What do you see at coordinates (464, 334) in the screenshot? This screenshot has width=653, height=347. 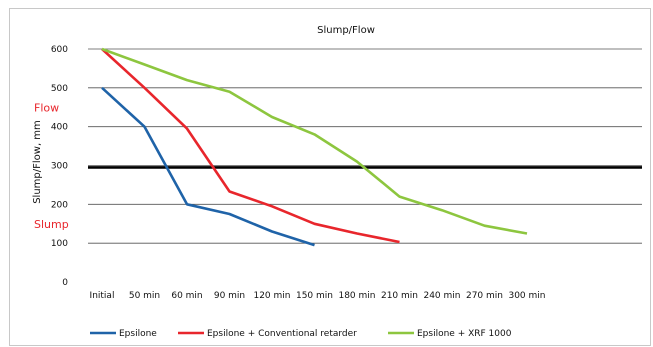 I see `legend-label-2: Epsilone + XRF 1000` at bounding box center [464, 334].